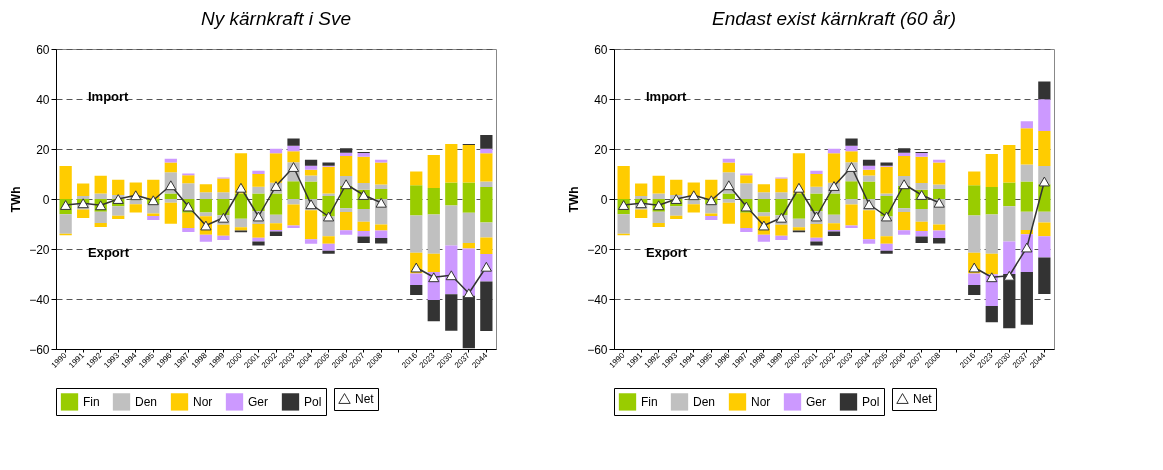  I want to click on chart-title: Ny kärnkraft i Sve, so click(276, 18).